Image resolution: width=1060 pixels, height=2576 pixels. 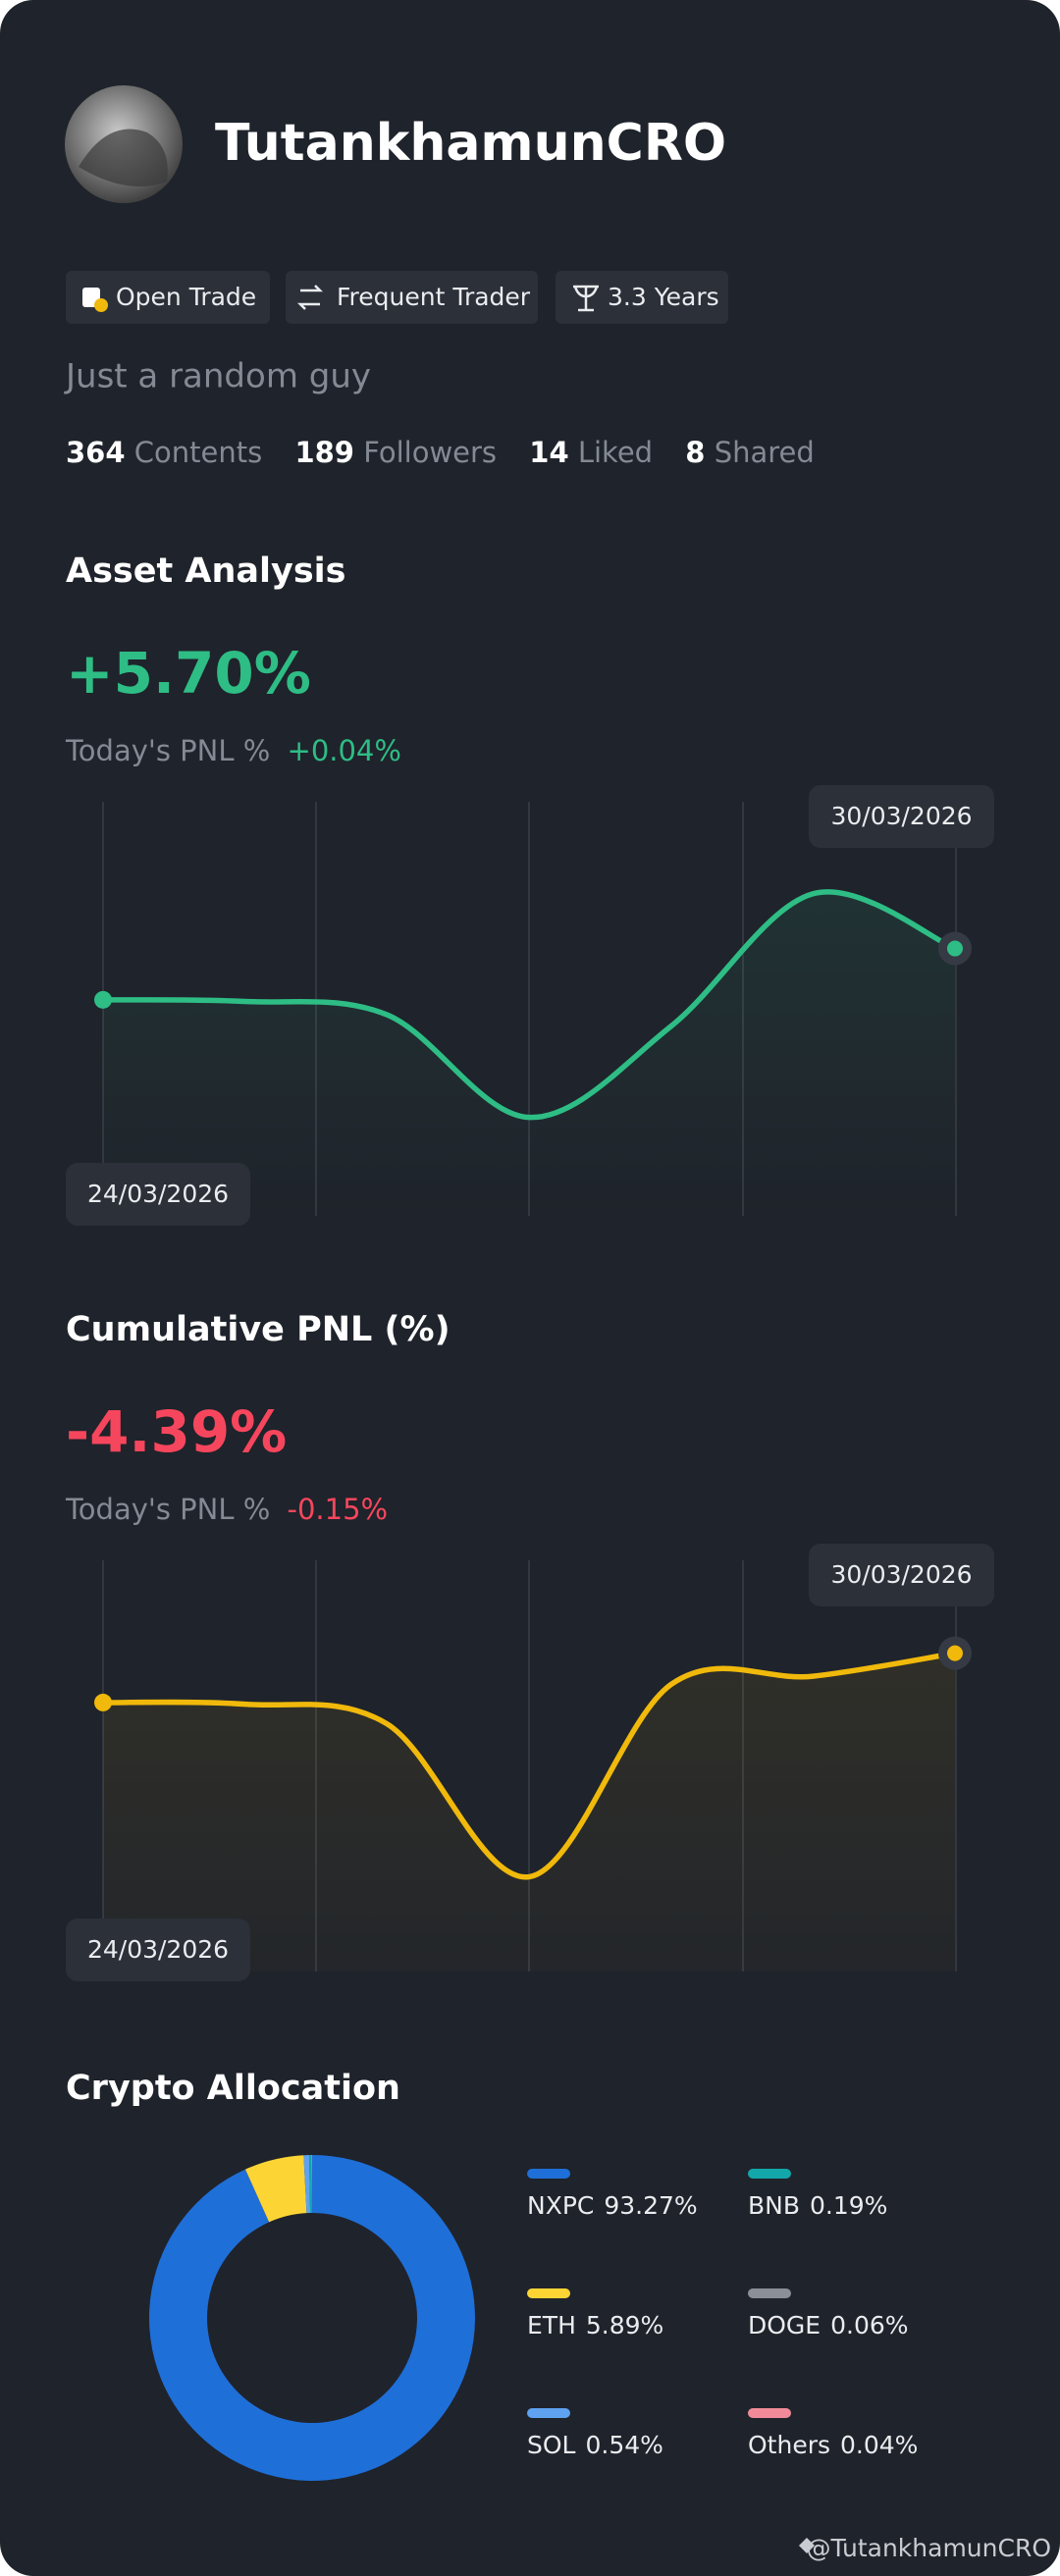 What do you see at coordinates (338, 1509) in the screenshot?
I see `pnl-value: -0.15%` at bounding box center [338, 1509].